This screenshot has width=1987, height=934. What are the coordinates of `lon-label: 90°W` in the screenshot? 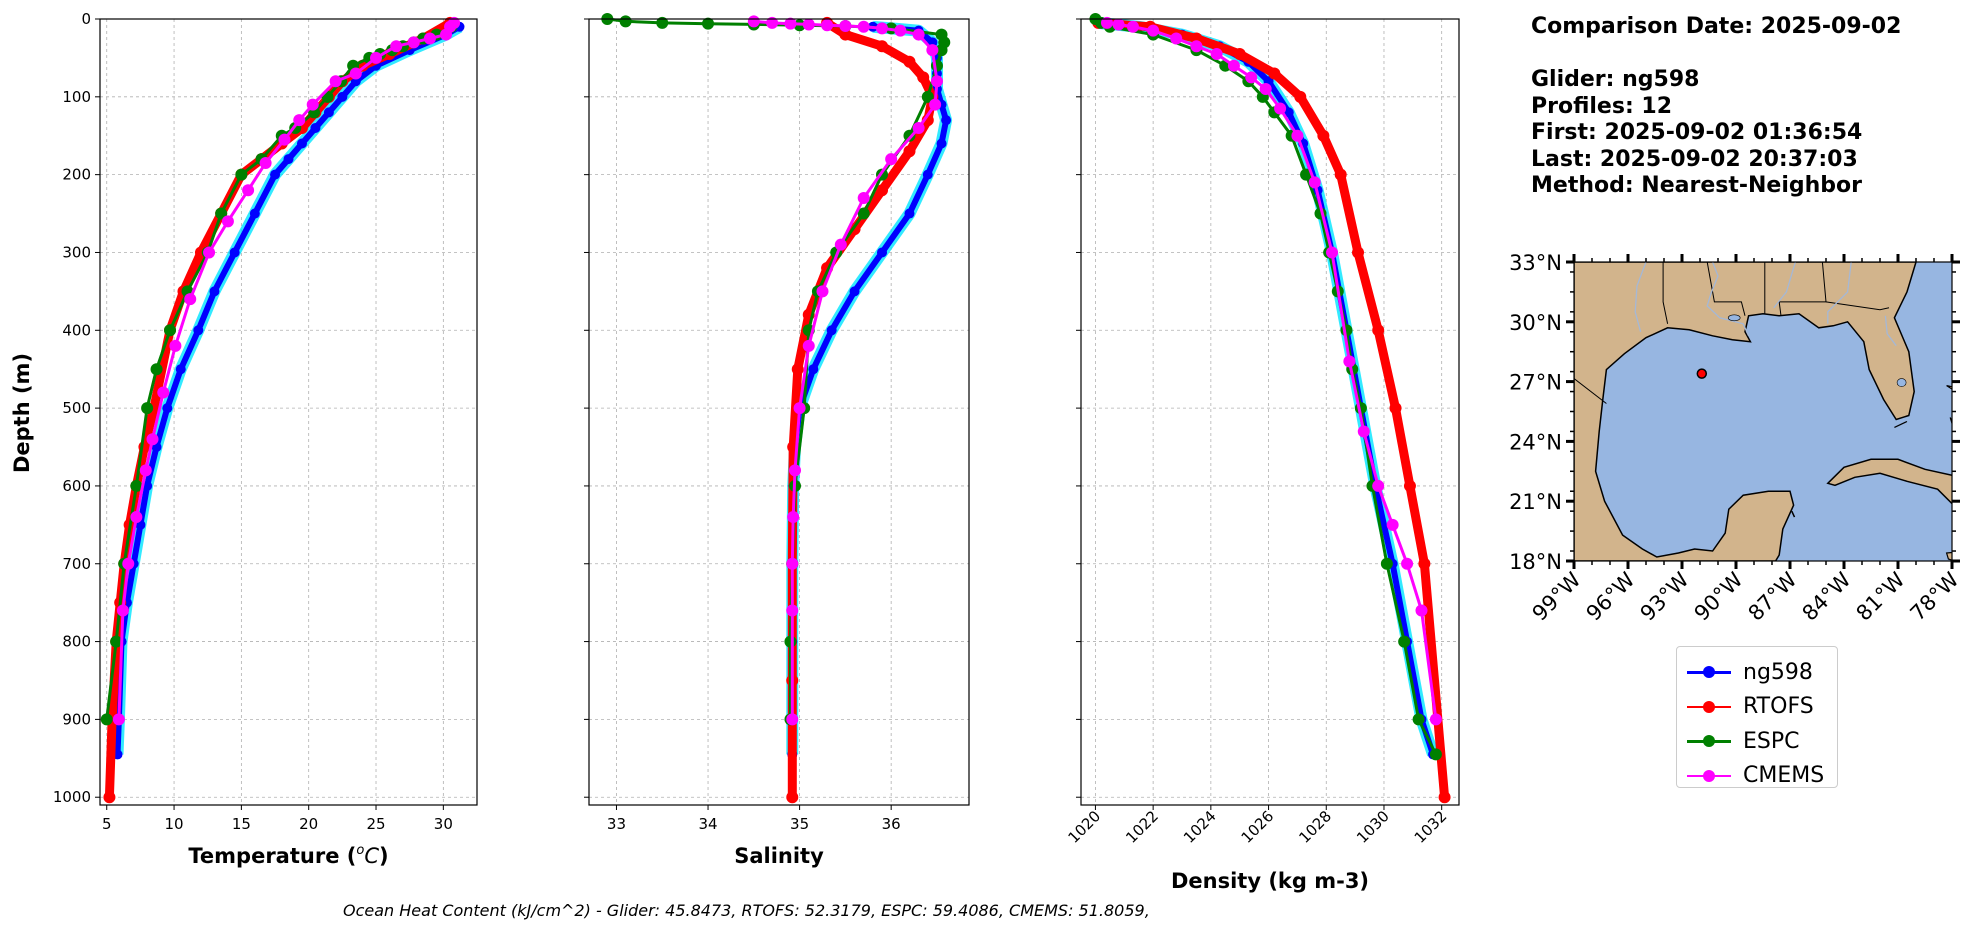 It's located at (1719, 596).